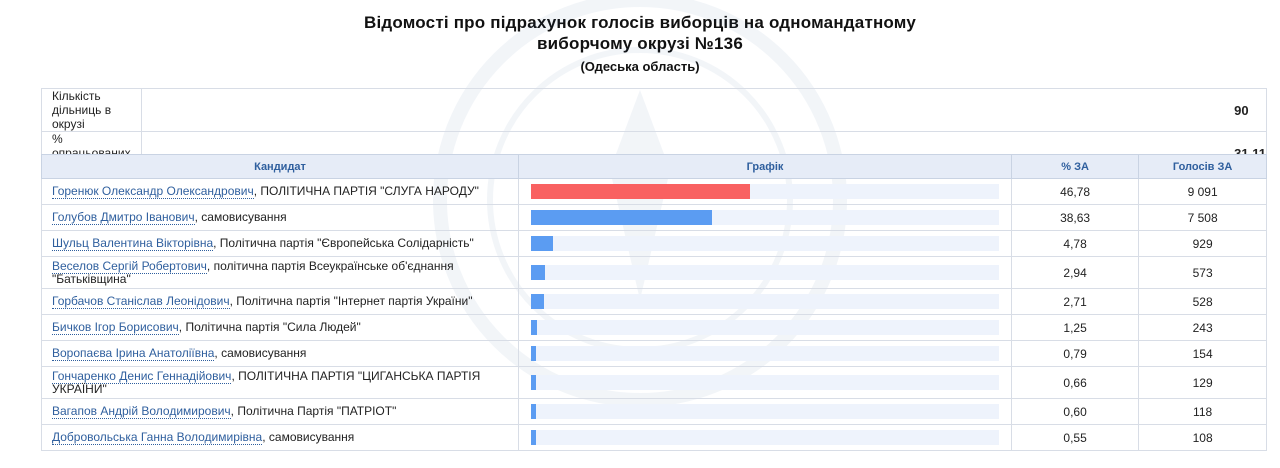 The width and height of the screenshot is (1280, 468). What do you see at coordinates (141, 411) in the screenshot?
I see `candidate-name-link: Вагапов Андрій Володимирович` at bounding box center [141, 411].